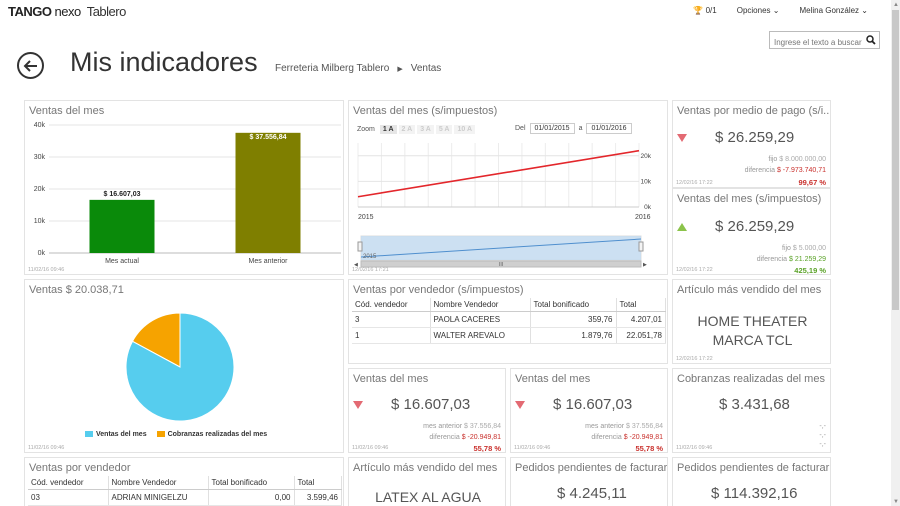  What do you see at coordinates (122, 261) in the screenshot?
I see `x-tick-label: Mes actual` at bounding box center [122, 261].